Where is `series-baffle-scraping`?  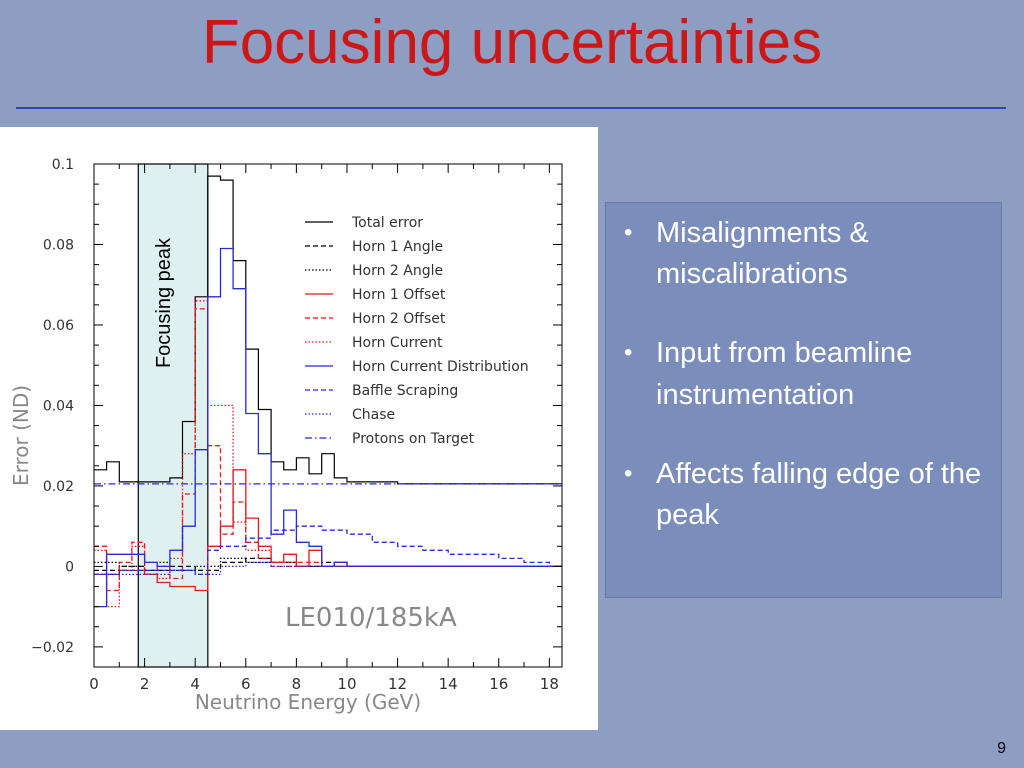 series-baffle-scraping is located at coordinates (328, 550).